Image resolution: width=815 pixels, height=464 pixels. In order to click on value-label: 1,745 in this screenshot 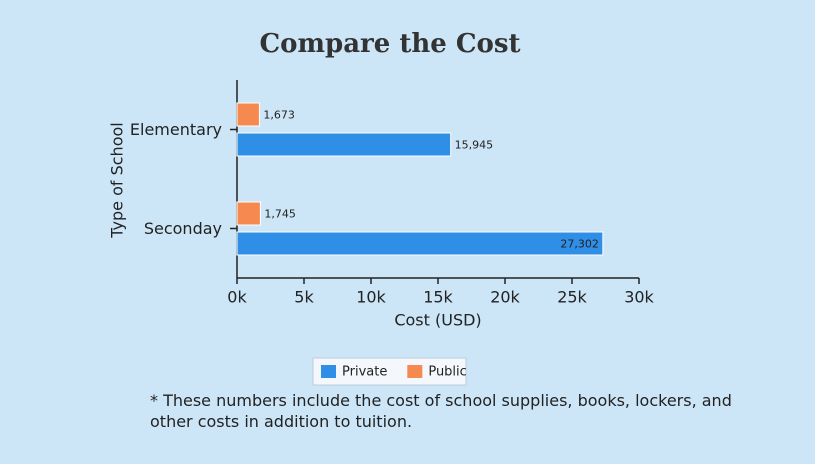, I will do `click(280, 214)`.